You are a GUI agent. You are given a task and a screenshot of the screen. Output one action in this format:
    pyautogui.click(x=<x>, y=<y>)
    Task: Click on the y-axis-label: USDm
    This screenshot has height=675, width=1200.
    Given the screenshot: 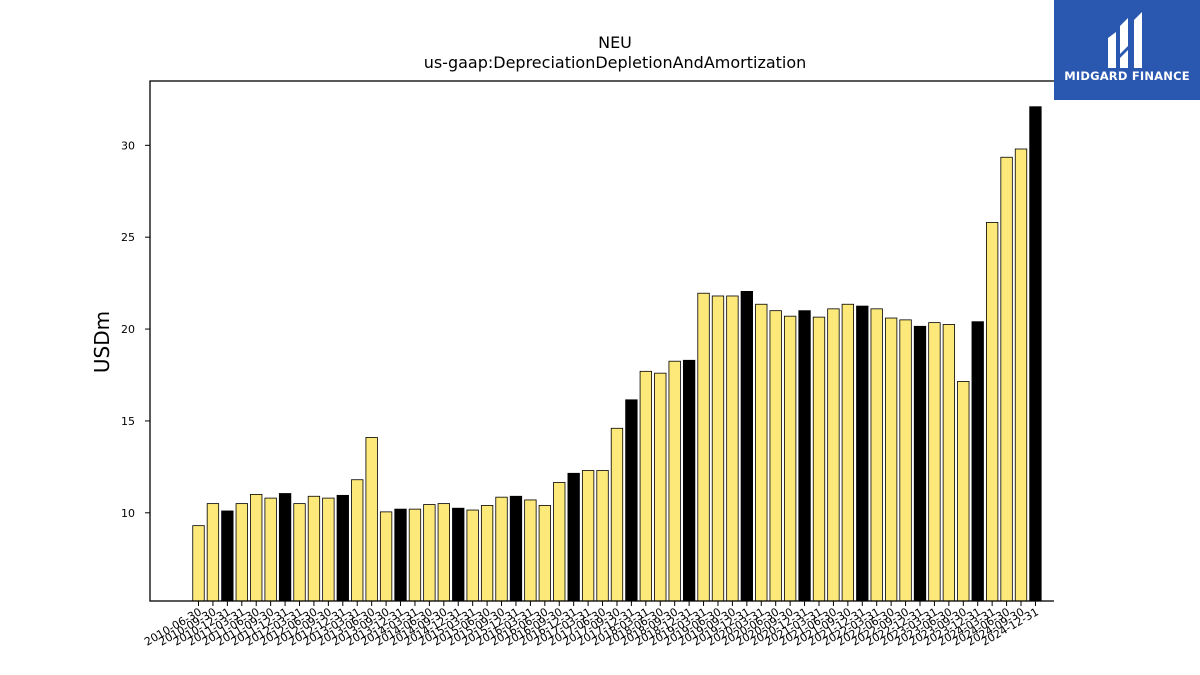 What is the action you would take?
    pyautogui.click(x=102, y=342)
    